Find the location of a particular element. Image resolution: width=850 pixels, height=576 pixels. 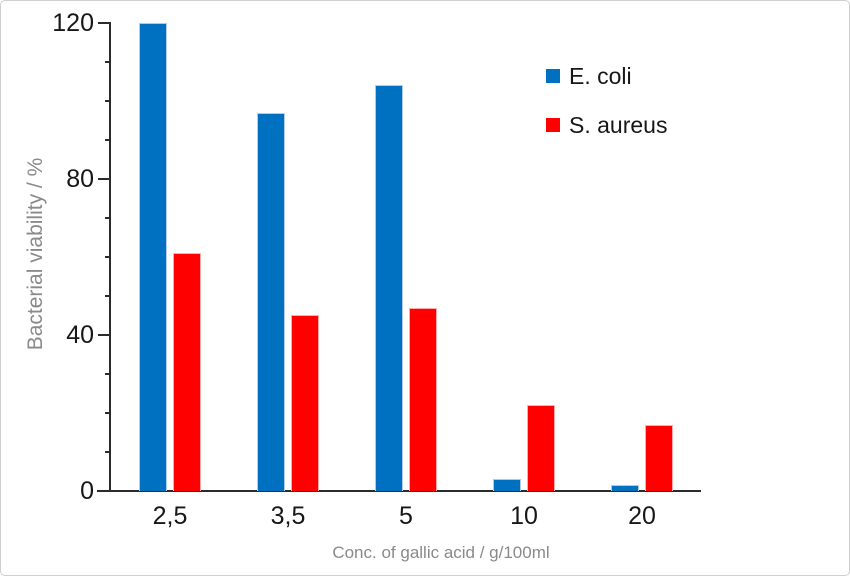

x-axis-line is located at coordinates (399, 491).